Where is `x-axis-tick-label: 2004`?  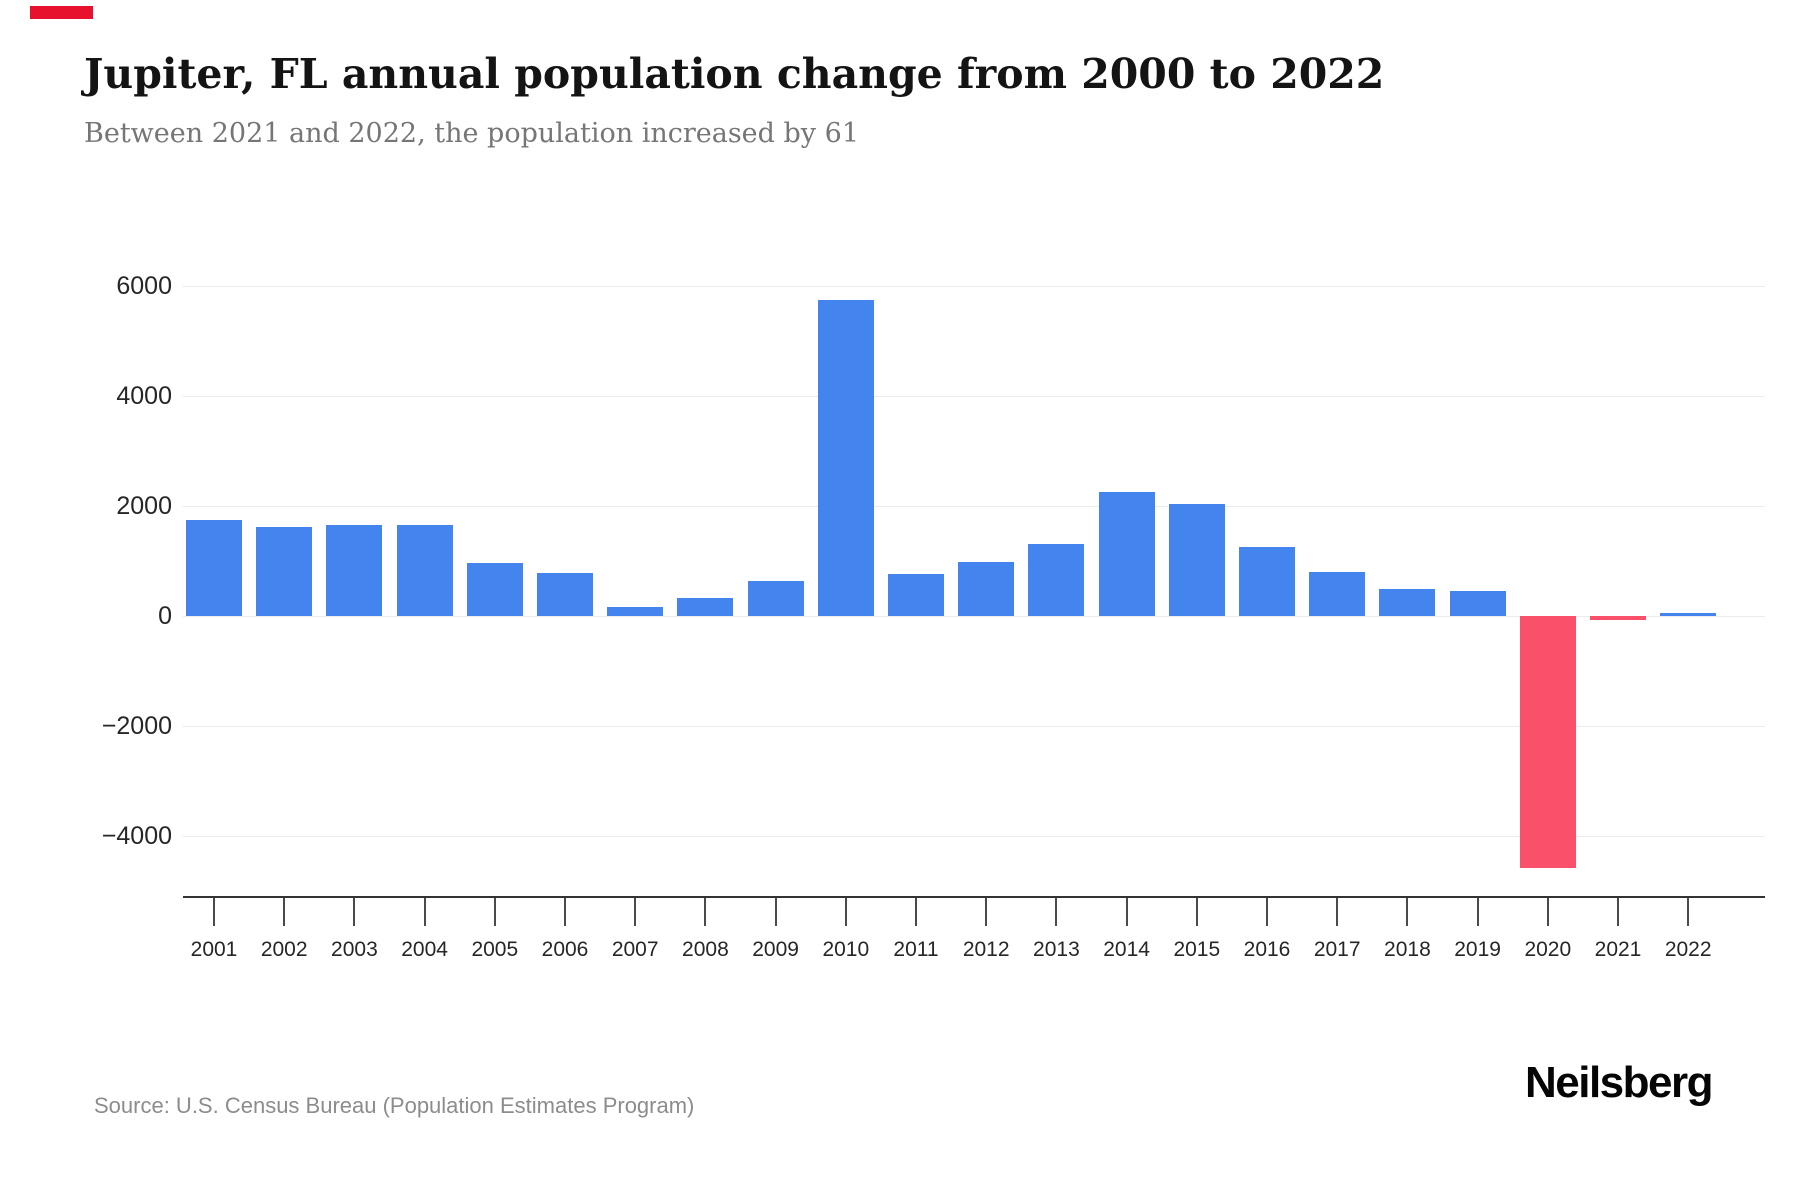
x-axis-tick-label: 2004 is located at coordinates (424, 949).